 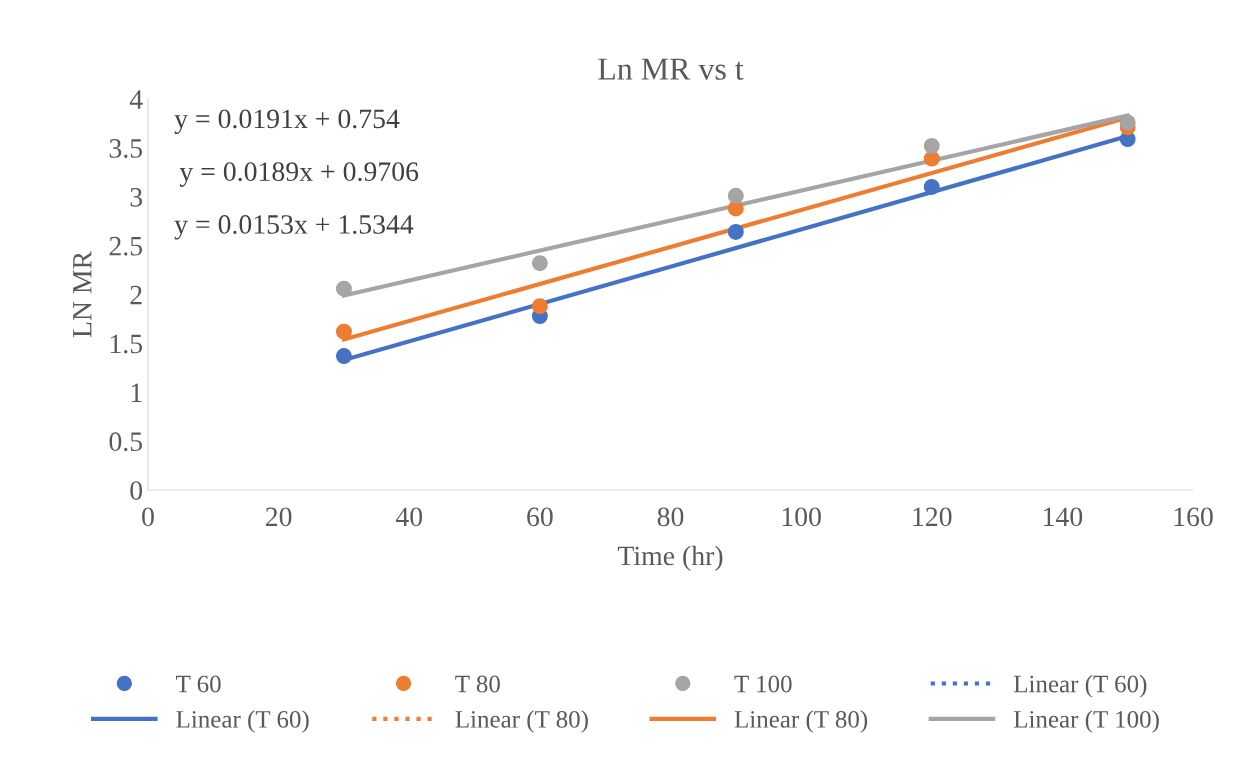 I want to click on y-tick-label: 3, so click(x=136, y=197).